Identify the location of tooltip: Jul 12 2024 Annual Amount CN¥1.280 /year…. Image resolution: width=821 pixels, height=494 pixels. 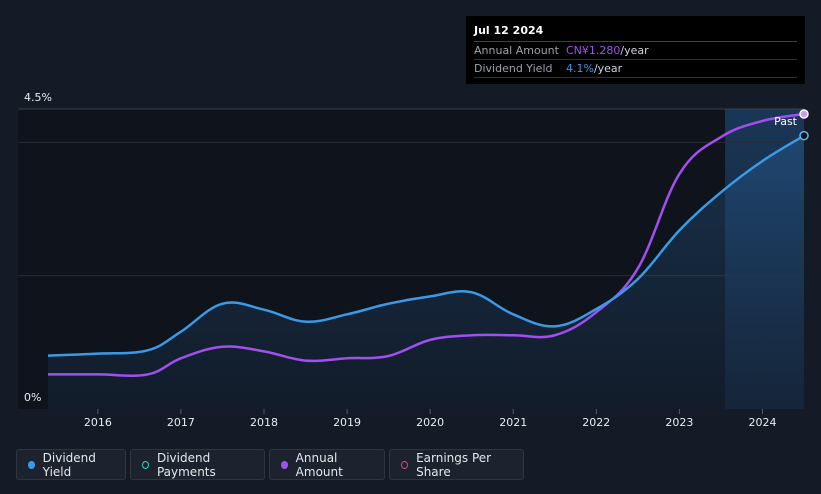
(635, 50).